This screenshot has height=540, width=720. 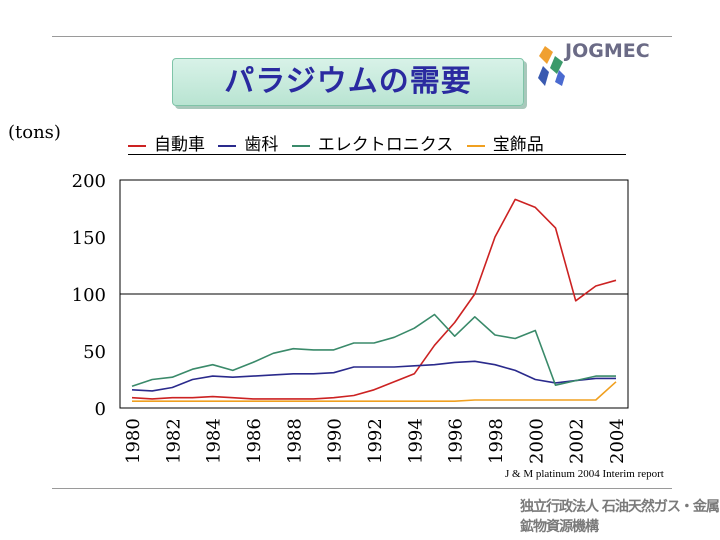 What do you see at coordinates (385, 145) in the screenshot?
I see `legend-label: エレクトロニクス` at bounding box center [385, 145].